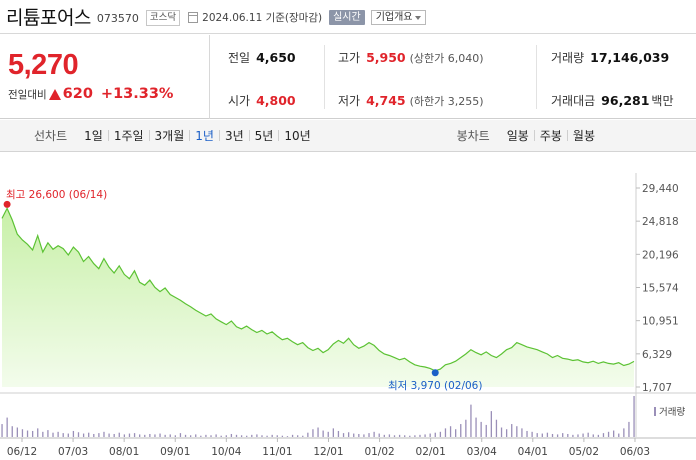 Image resolution: width=696 pixels, height=460 pixels. What do you see at coordinates (234, 136) in the screenshot?
I see `tab-period-4: 3년` at bounding box center [234, 136].